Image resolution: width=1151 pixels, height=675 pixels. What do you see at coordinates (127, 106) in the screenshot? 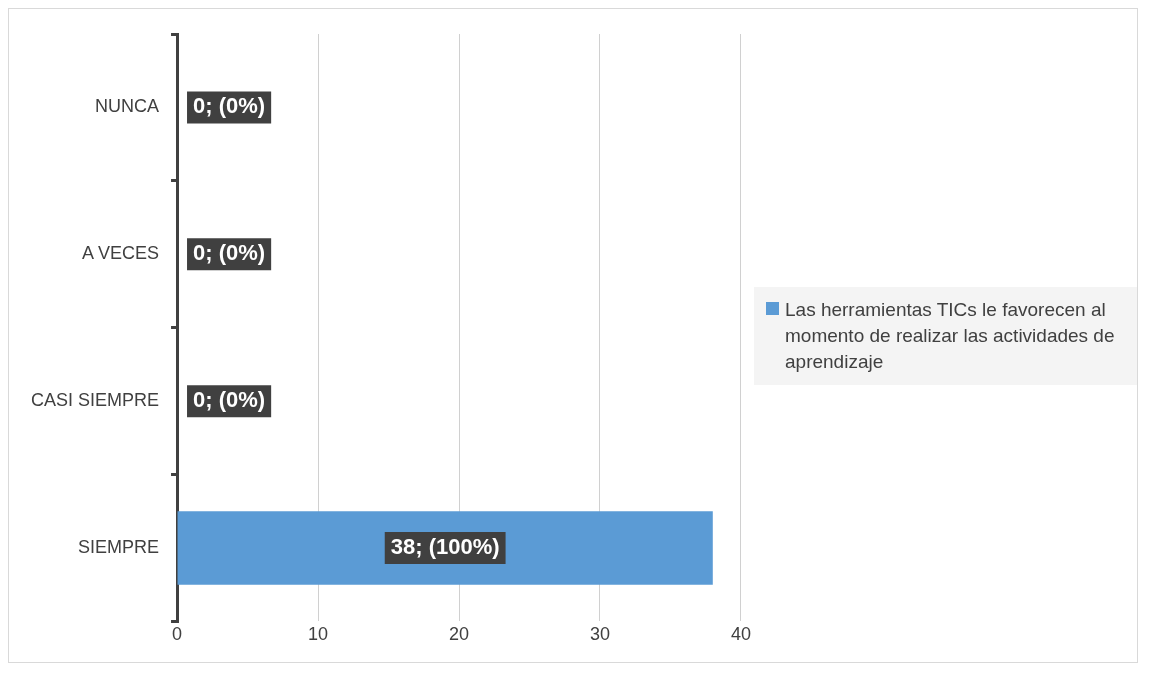
I see `y-tick-label: NUNCA` at bounding box center [127, 106].